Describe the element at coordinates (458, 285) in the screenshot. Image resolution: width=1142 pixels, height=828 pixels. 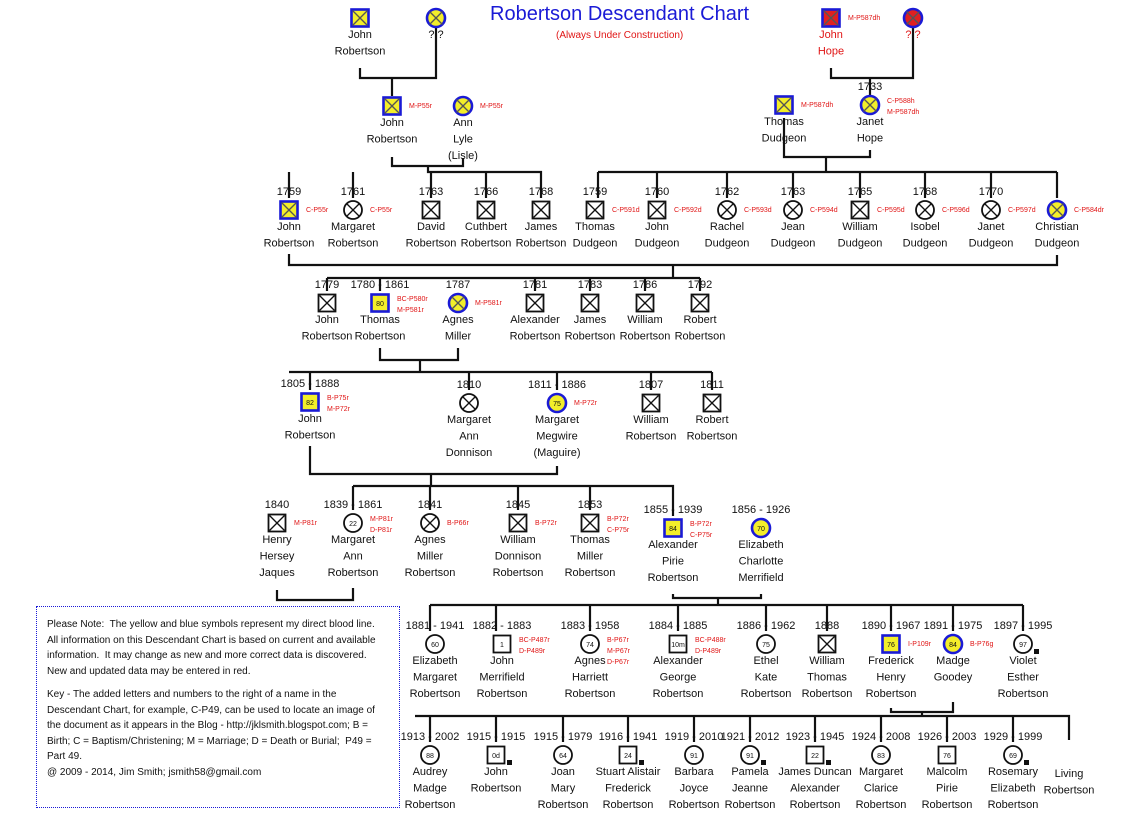
I see `person-years: 1787` at that location.